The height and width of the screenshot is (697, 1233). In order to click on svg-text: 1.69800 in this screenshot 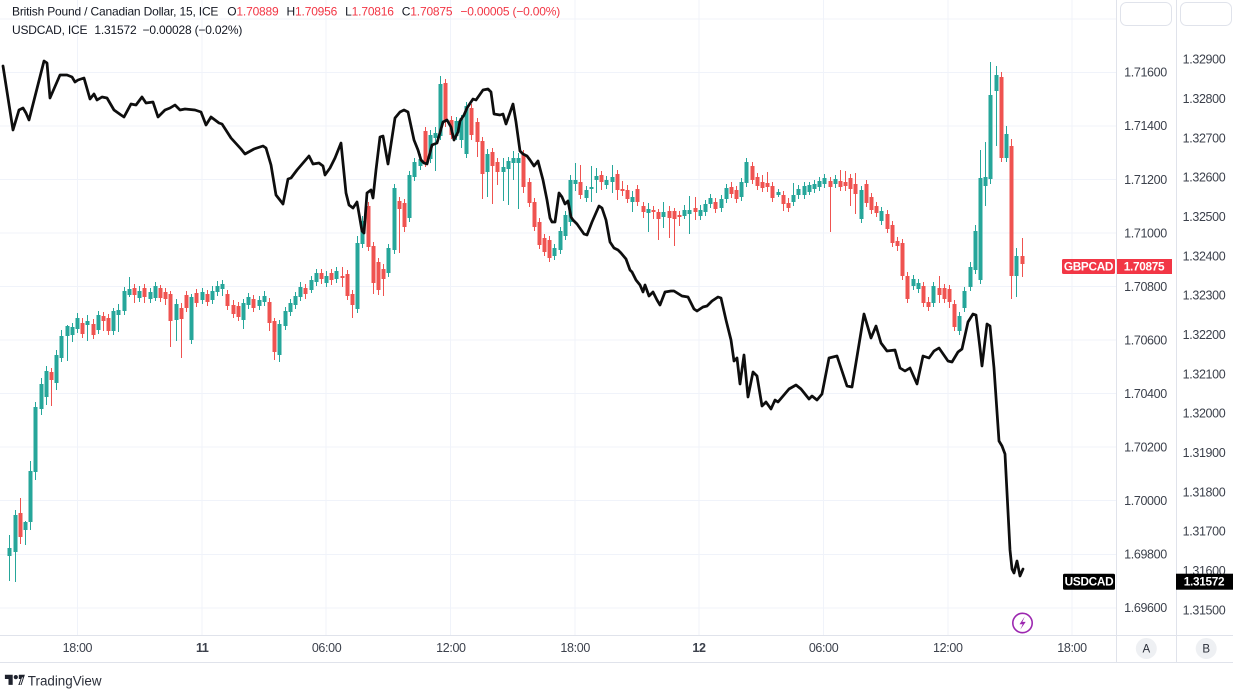, I will do `click(1145, 555)`.